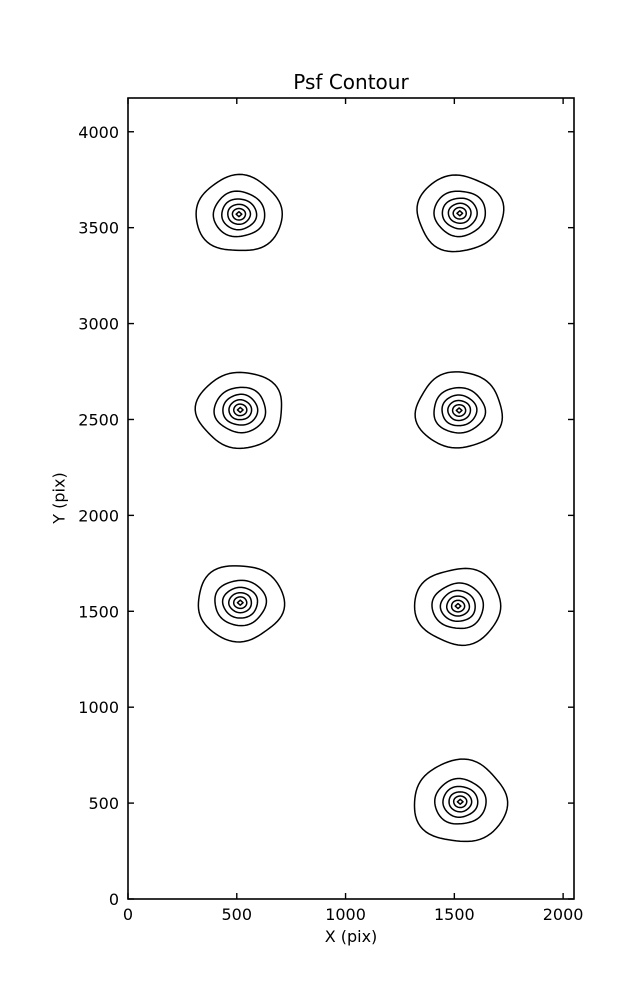 This screenshot has width=637, height=1000. What do you see at coordinates (237, 914) in the screenshot?
I see `x-tick-label: 500` at bounding box center [237, 914].